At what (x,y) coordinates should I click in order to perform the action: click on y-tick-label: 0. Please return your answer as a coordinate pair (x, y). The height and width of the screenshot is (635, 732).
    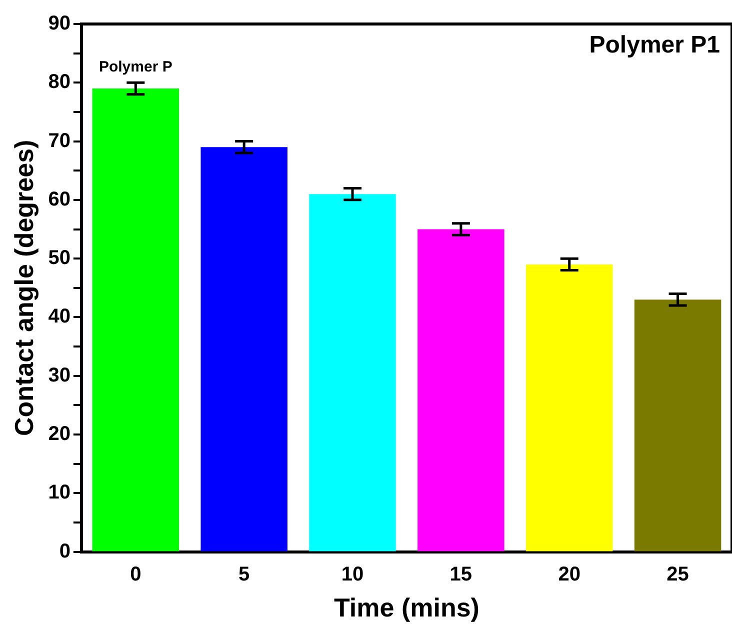
    Looking at the image, I should click on (64, 551).